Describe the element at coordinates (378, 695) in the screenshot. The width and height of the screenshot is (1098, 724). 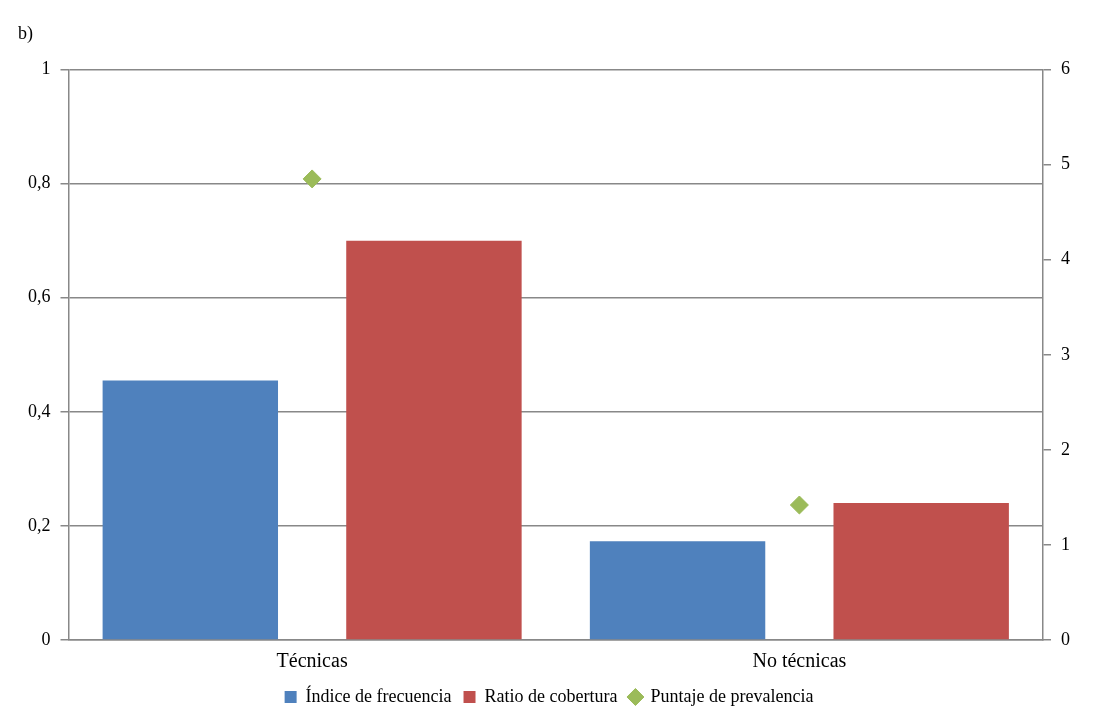
I see `legend-label: Índice de frecuencia` at that location.